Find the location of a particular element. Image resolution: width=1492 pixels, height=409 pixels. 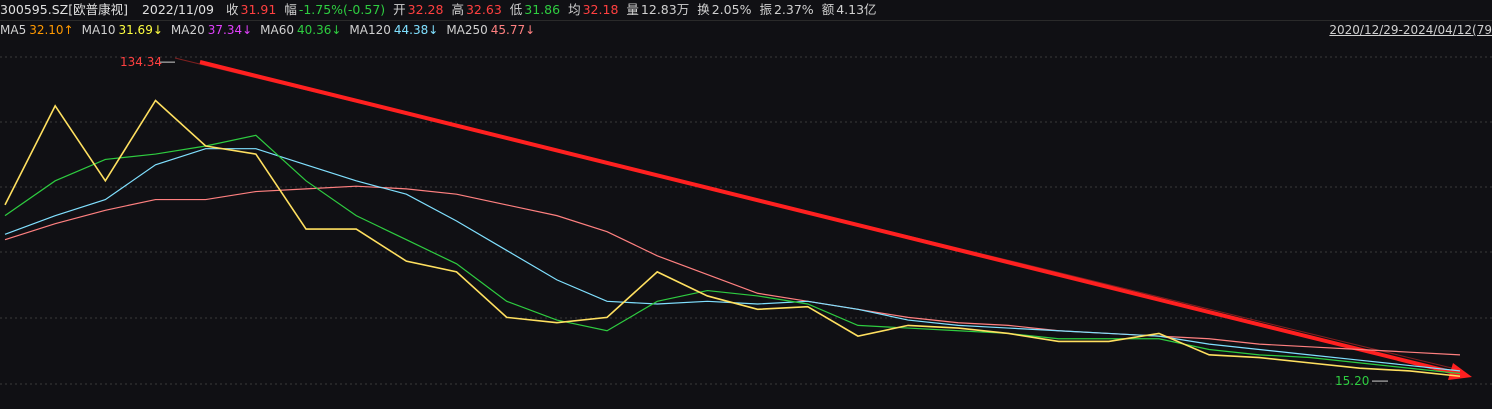

field-label: 均 is located at coordinates (574, 9).